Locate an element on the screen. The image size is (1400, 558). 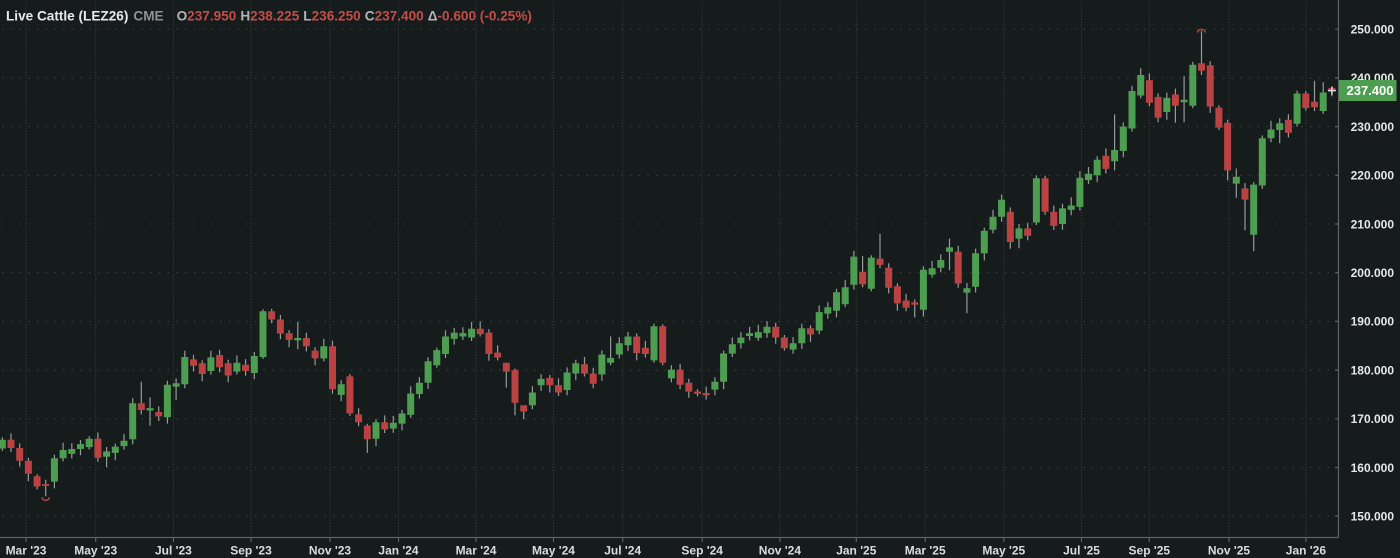
svg-text: 200.000 is located at coordinates (1373, 273).